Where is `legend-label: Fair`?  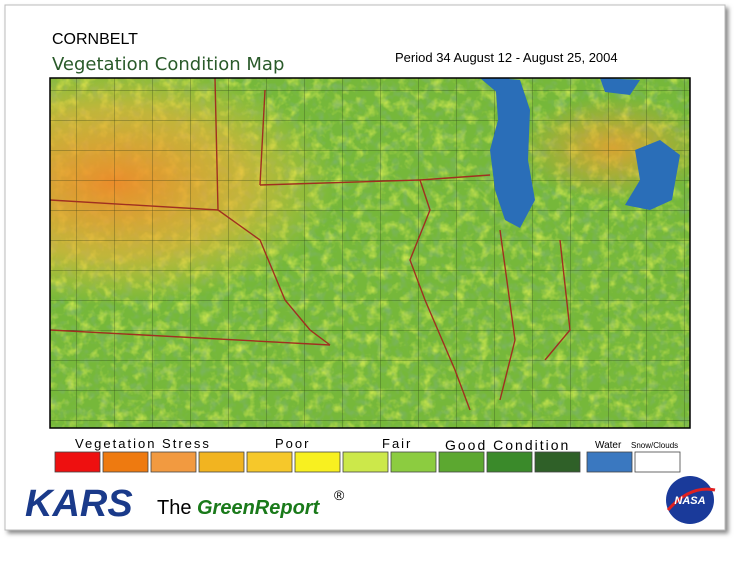
legend-label: Fair is located at coordinates (397, 443).